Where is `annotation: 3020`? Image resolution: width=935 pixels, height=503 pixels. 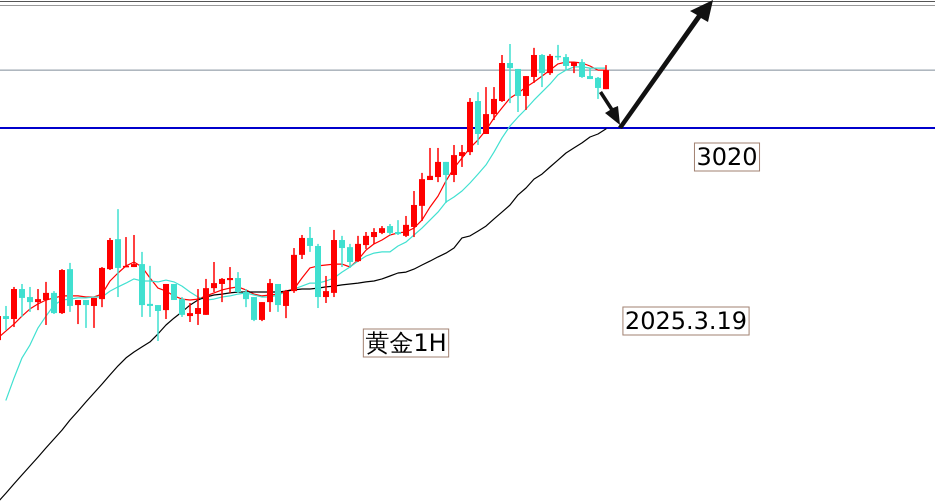
annotation: 3020 is located at coordinates (727, 157).